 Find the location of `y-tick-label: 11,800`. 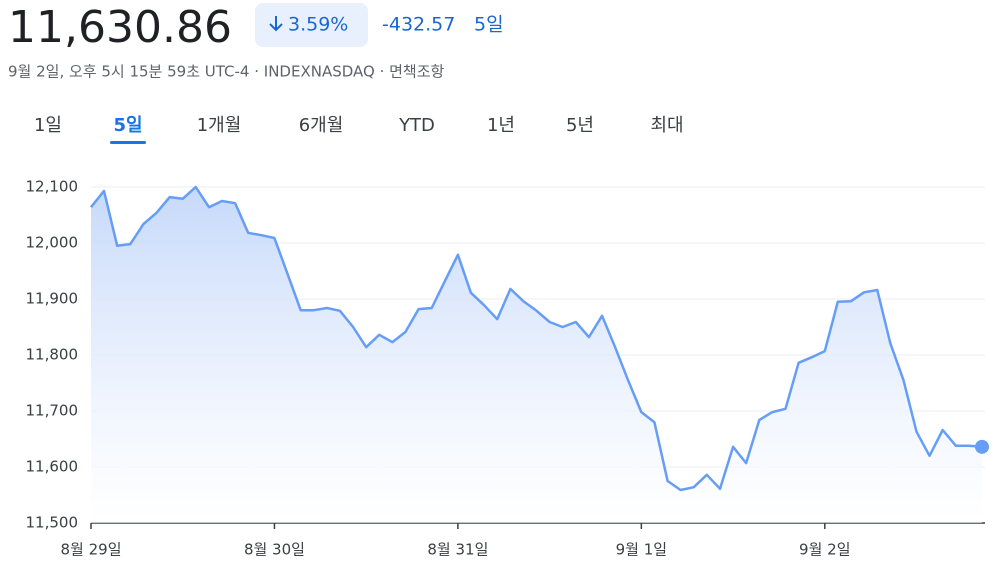

y-tick-label: 11,800 is located at coordinates (52, 355).